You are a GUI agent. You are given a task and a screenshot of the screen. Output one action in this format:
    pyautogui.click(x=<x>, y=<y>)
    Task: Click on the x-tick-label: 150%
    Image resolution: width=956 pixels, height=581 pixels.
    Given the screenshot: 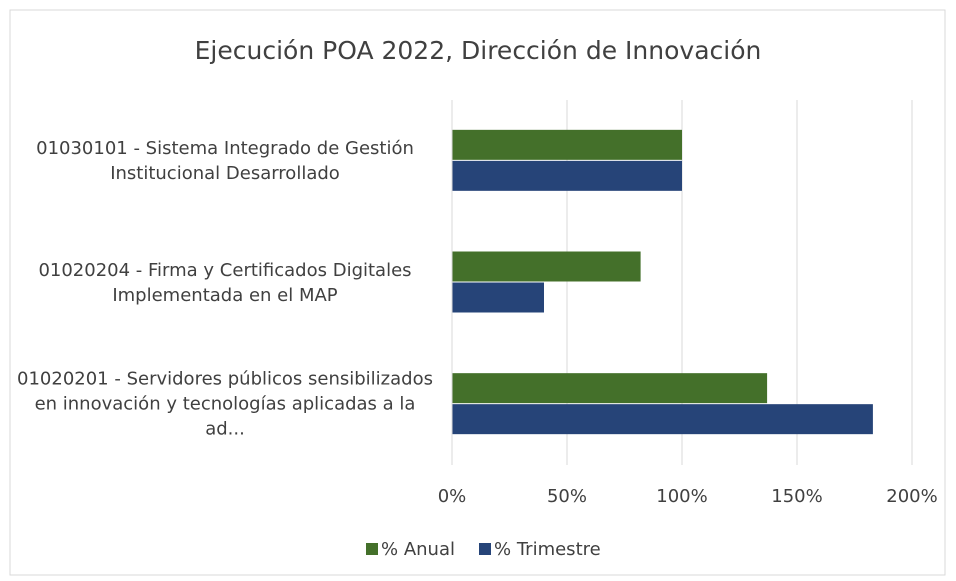 What is the action you would take?
    pyautogui.click(x=796, y=496)
    